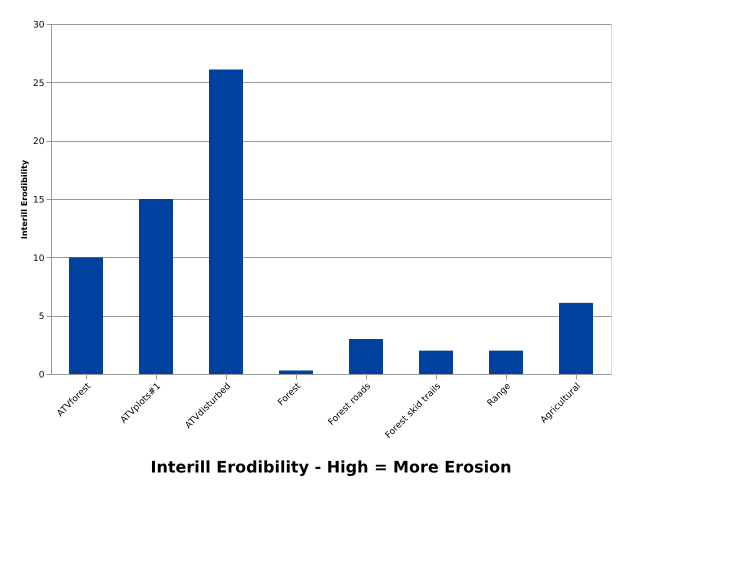  I want to click on y-tick-label: 5, so click(41, 317).